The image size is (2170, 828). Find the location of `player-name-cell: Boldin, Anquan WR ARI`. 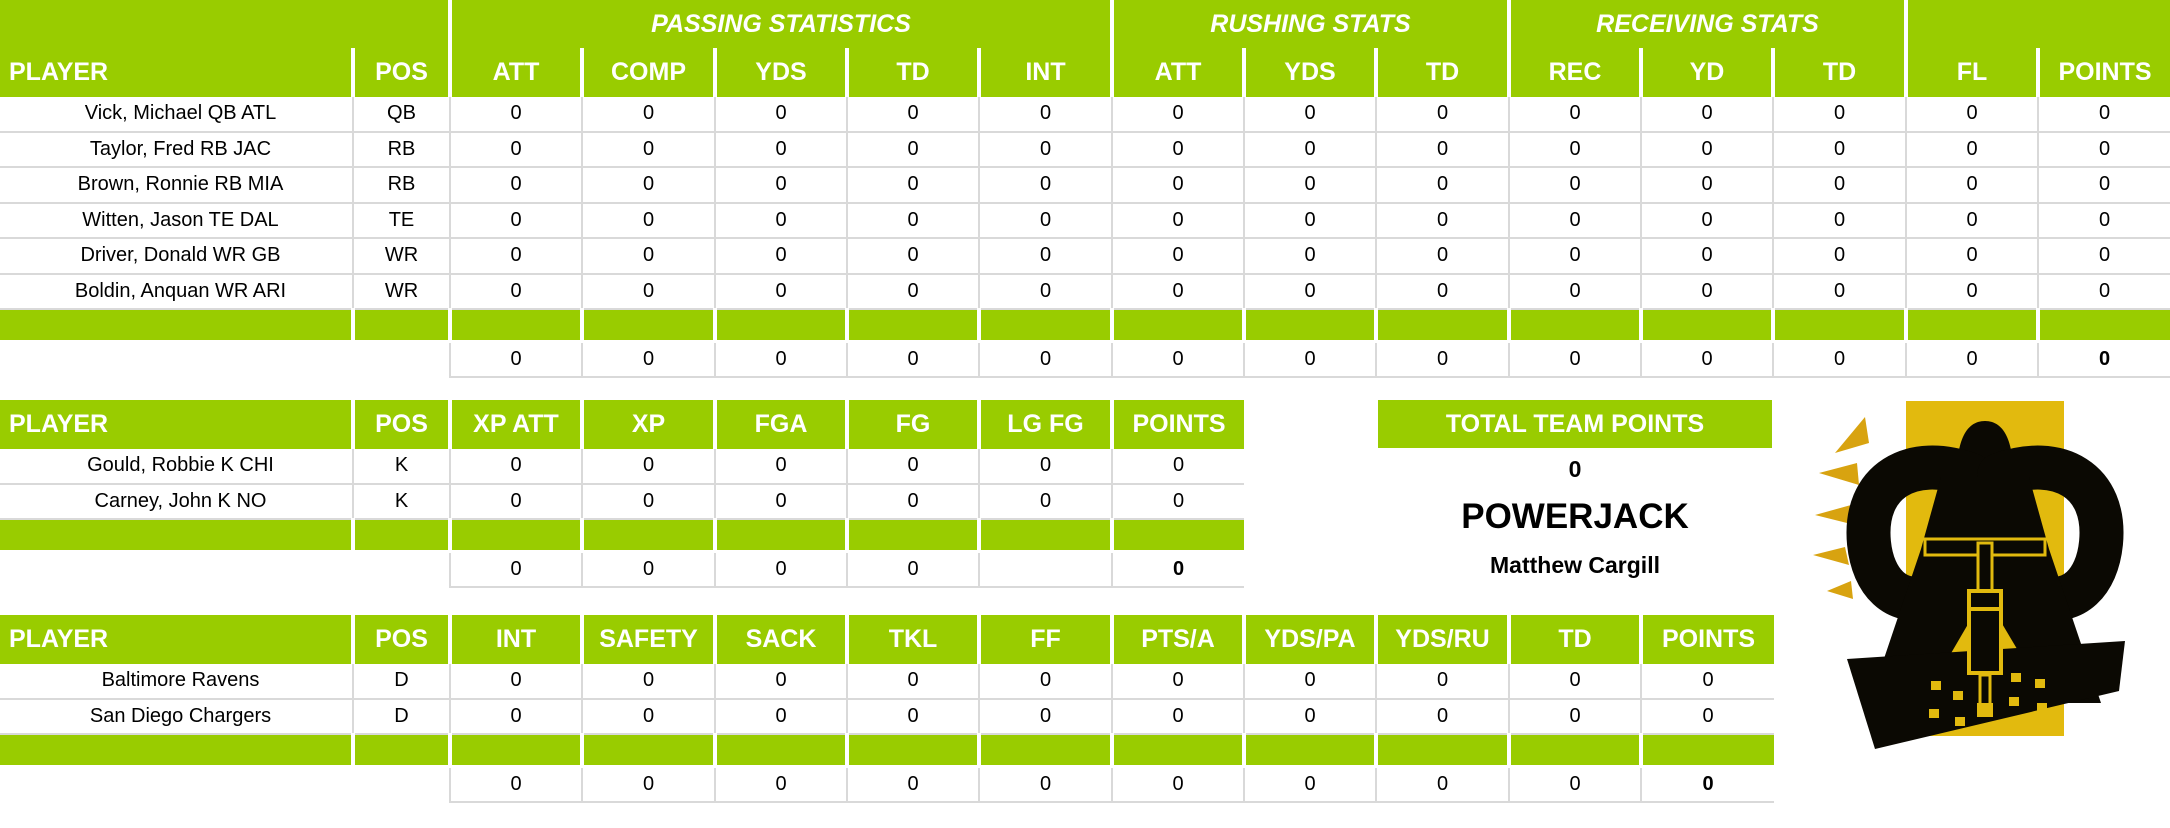

player-name-cell: Boldin, Anquan WR ARI is located at coordinates (176, 291).